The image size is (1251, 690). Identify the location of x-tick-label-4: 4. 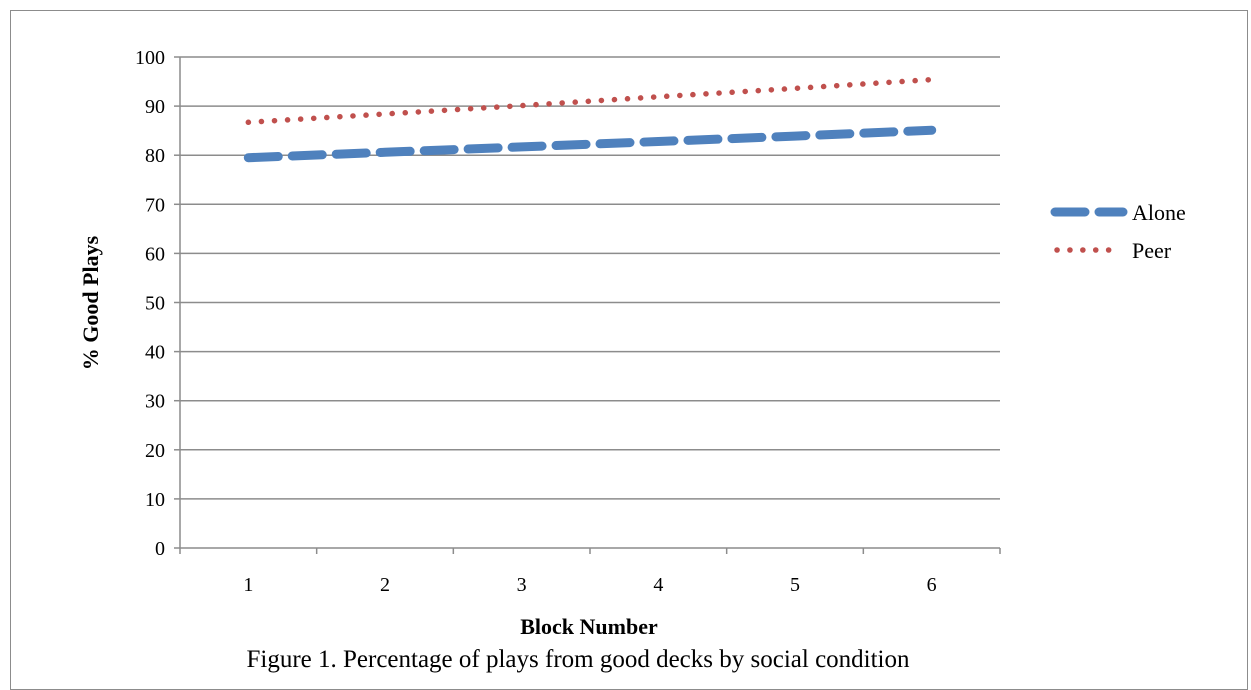
(658, 585).